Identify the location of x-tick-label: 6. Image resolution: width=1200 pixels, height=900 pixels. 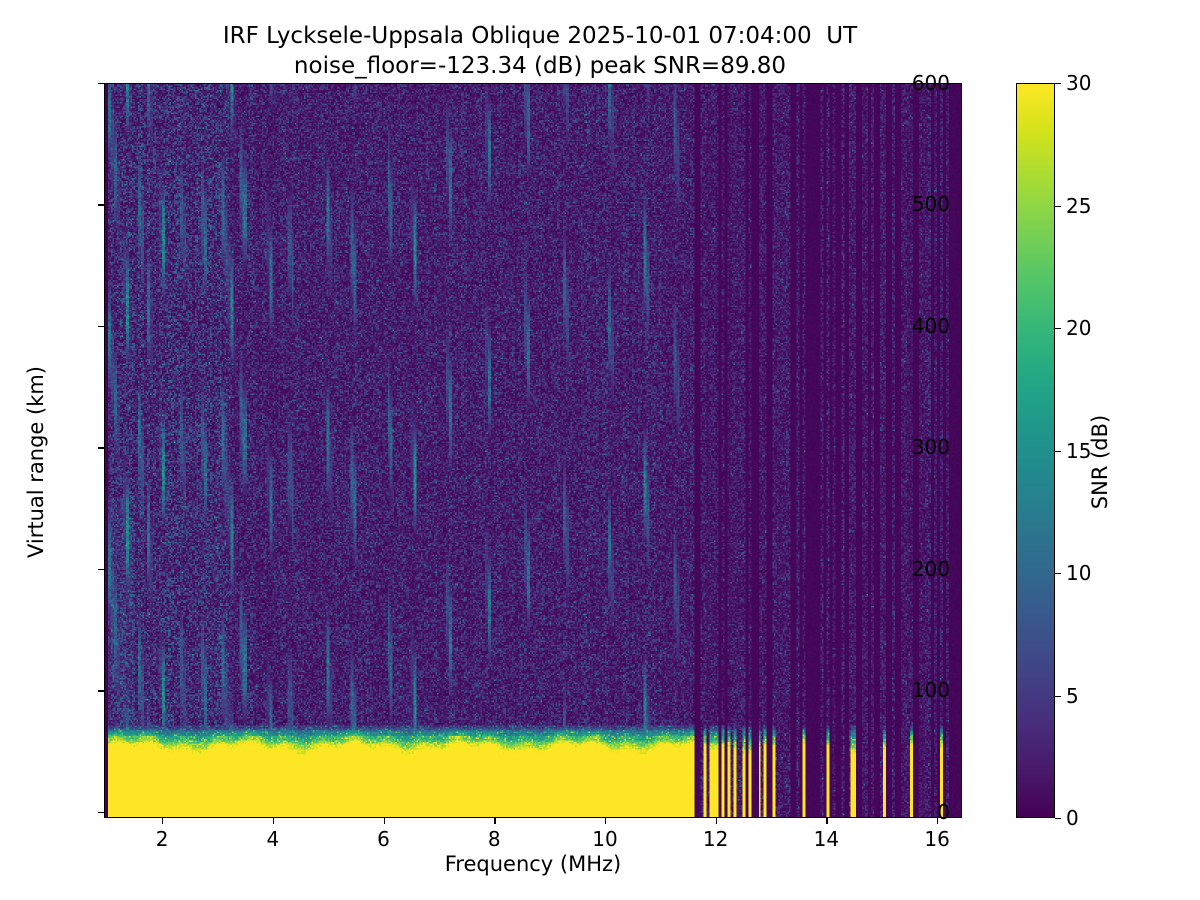
(383, 839).